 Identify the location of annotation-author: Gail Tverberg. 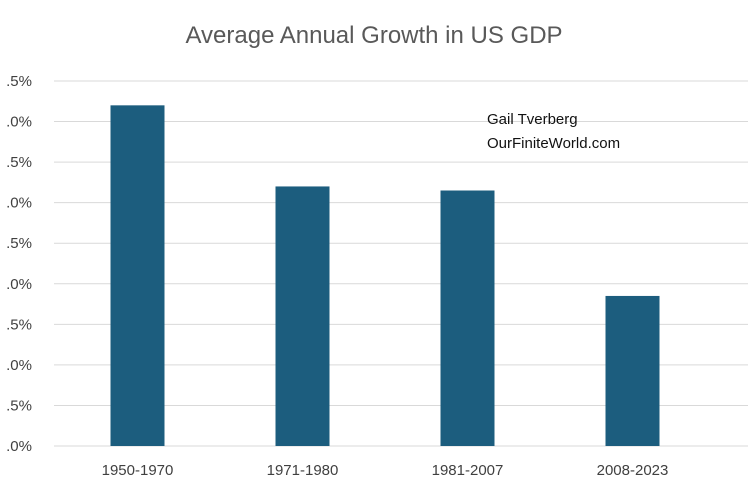
(532, 119).